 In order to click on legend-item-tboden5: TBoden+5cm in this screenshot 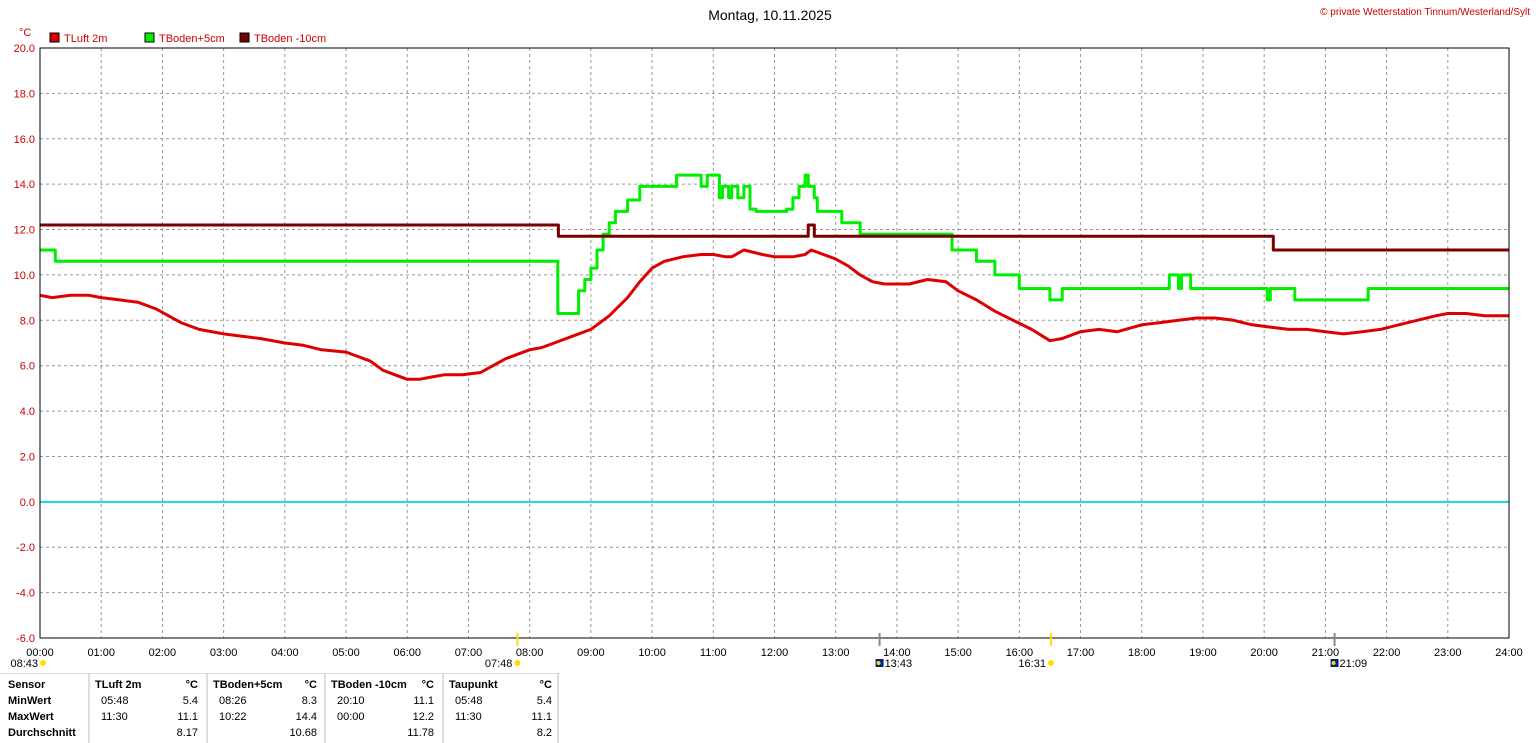, I will do `click(184, 38)`.